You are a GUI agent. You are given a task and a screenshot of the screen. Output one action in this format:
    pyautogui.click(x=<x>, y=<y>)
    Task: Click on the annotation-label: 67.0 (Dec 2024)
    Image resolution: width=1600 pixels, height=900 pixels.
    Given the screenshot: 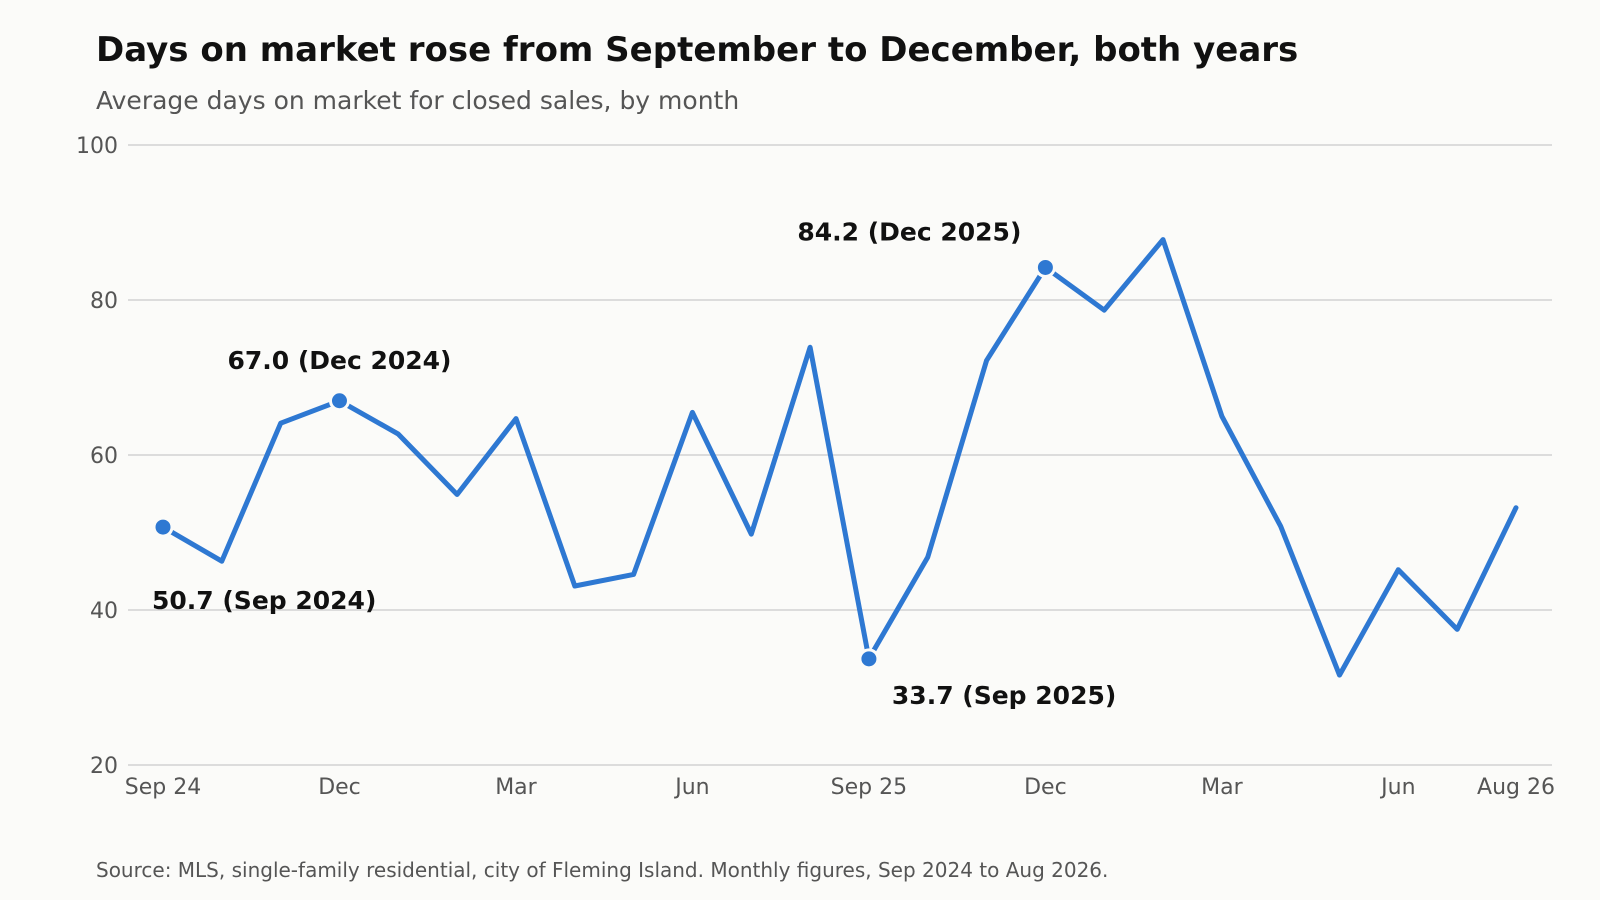 What is the action you would take?
    pyautogui.click(x=339, y=360)
    